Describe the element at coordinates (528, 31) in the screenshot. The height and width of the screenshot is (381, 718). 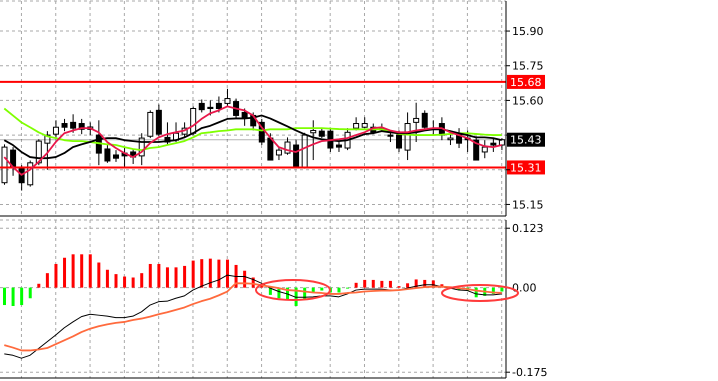
I see `y-tick-label: 15.90` at that location.